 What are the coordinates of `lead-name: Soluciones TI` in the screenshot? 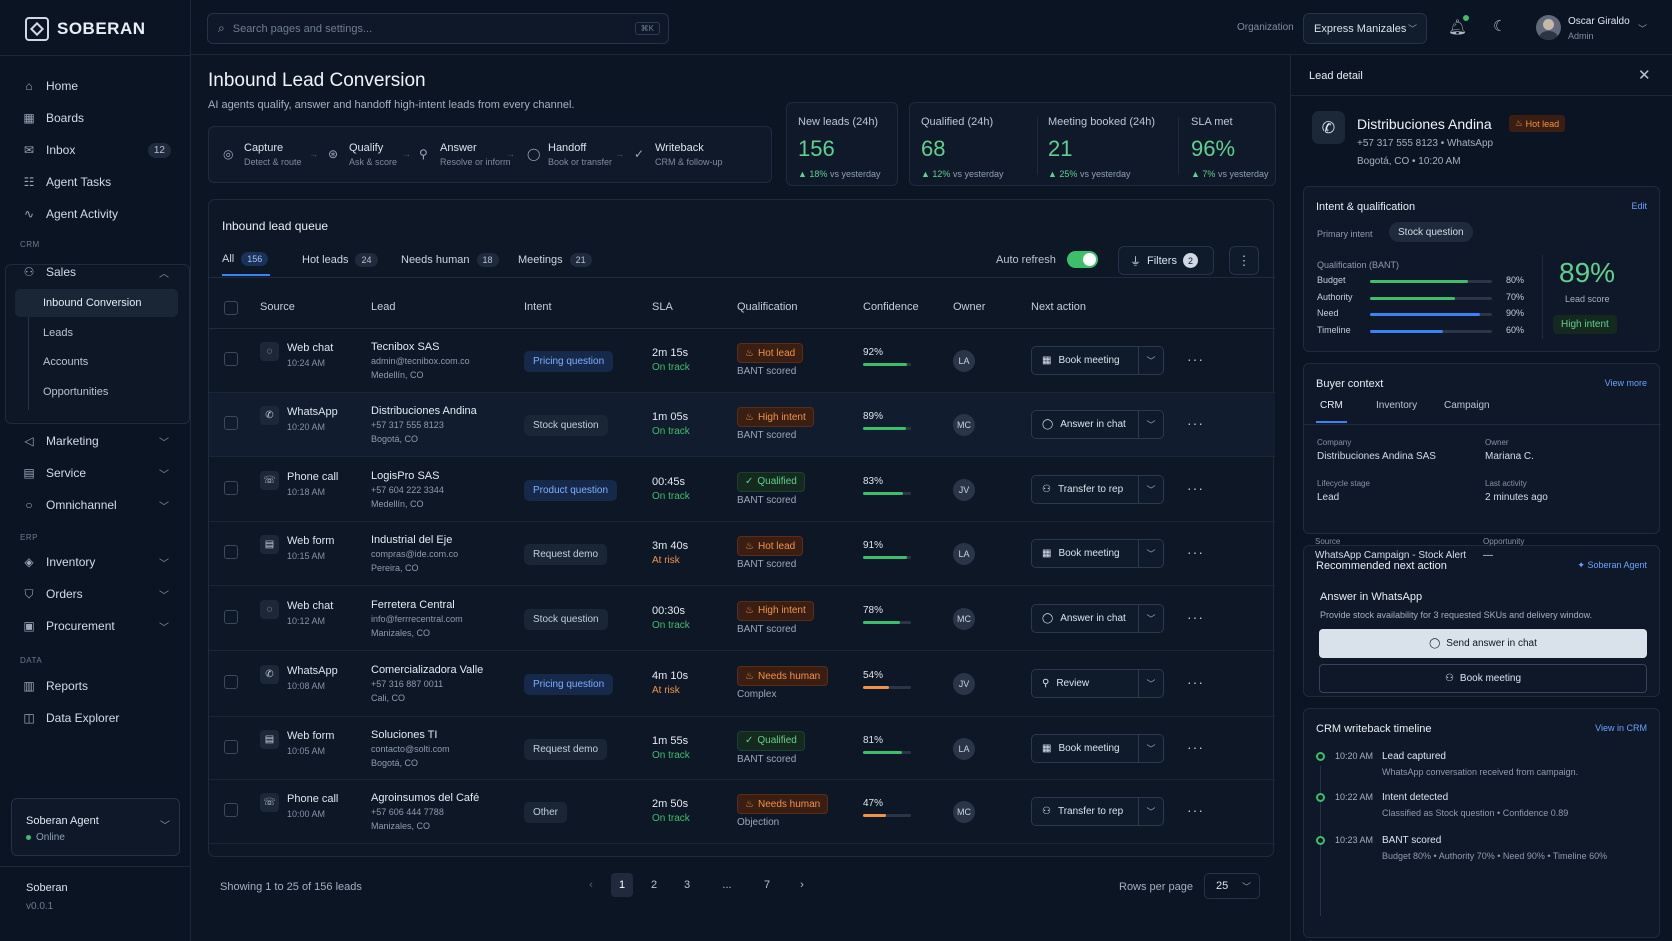 It's located at (404, 734).